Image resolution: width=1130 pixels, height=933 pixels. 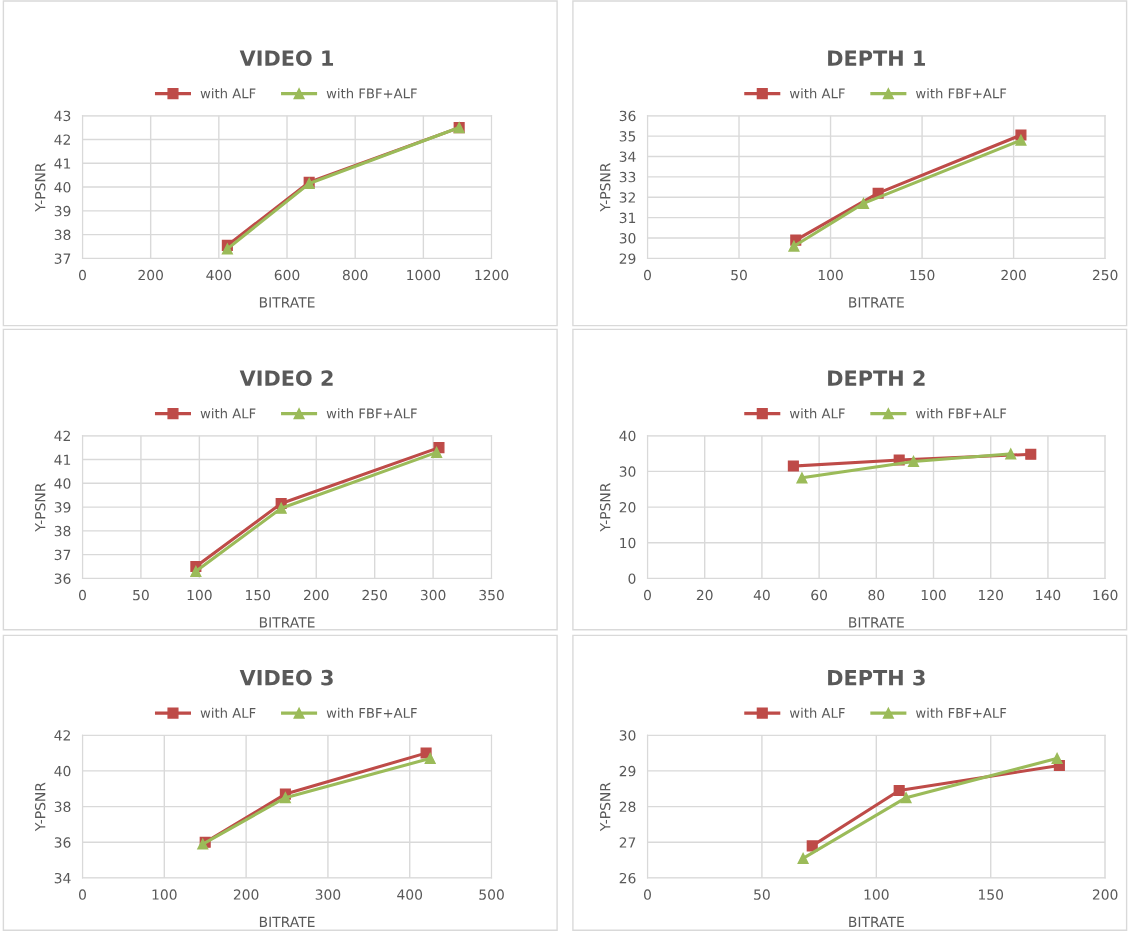 What do you see at coordinates (628, 543) in the screenshot?
I see `y-tick-label: 10` at bounding box center [628, 543].